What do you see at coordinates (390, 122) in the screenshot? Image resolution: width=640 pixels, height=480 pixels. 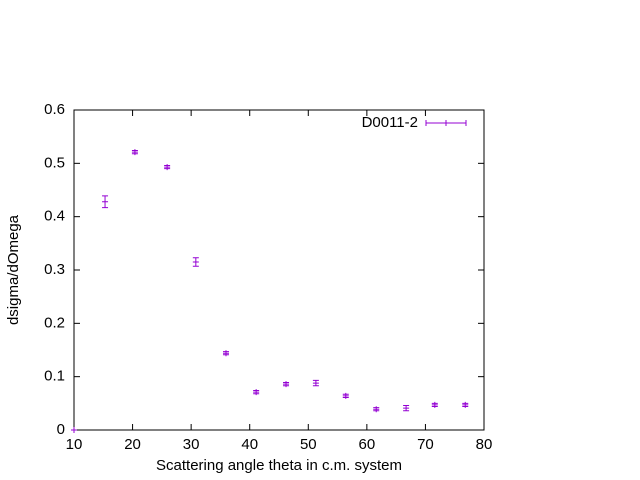 I see `legend-label: D0011-2` at bounding box center [390, 122].